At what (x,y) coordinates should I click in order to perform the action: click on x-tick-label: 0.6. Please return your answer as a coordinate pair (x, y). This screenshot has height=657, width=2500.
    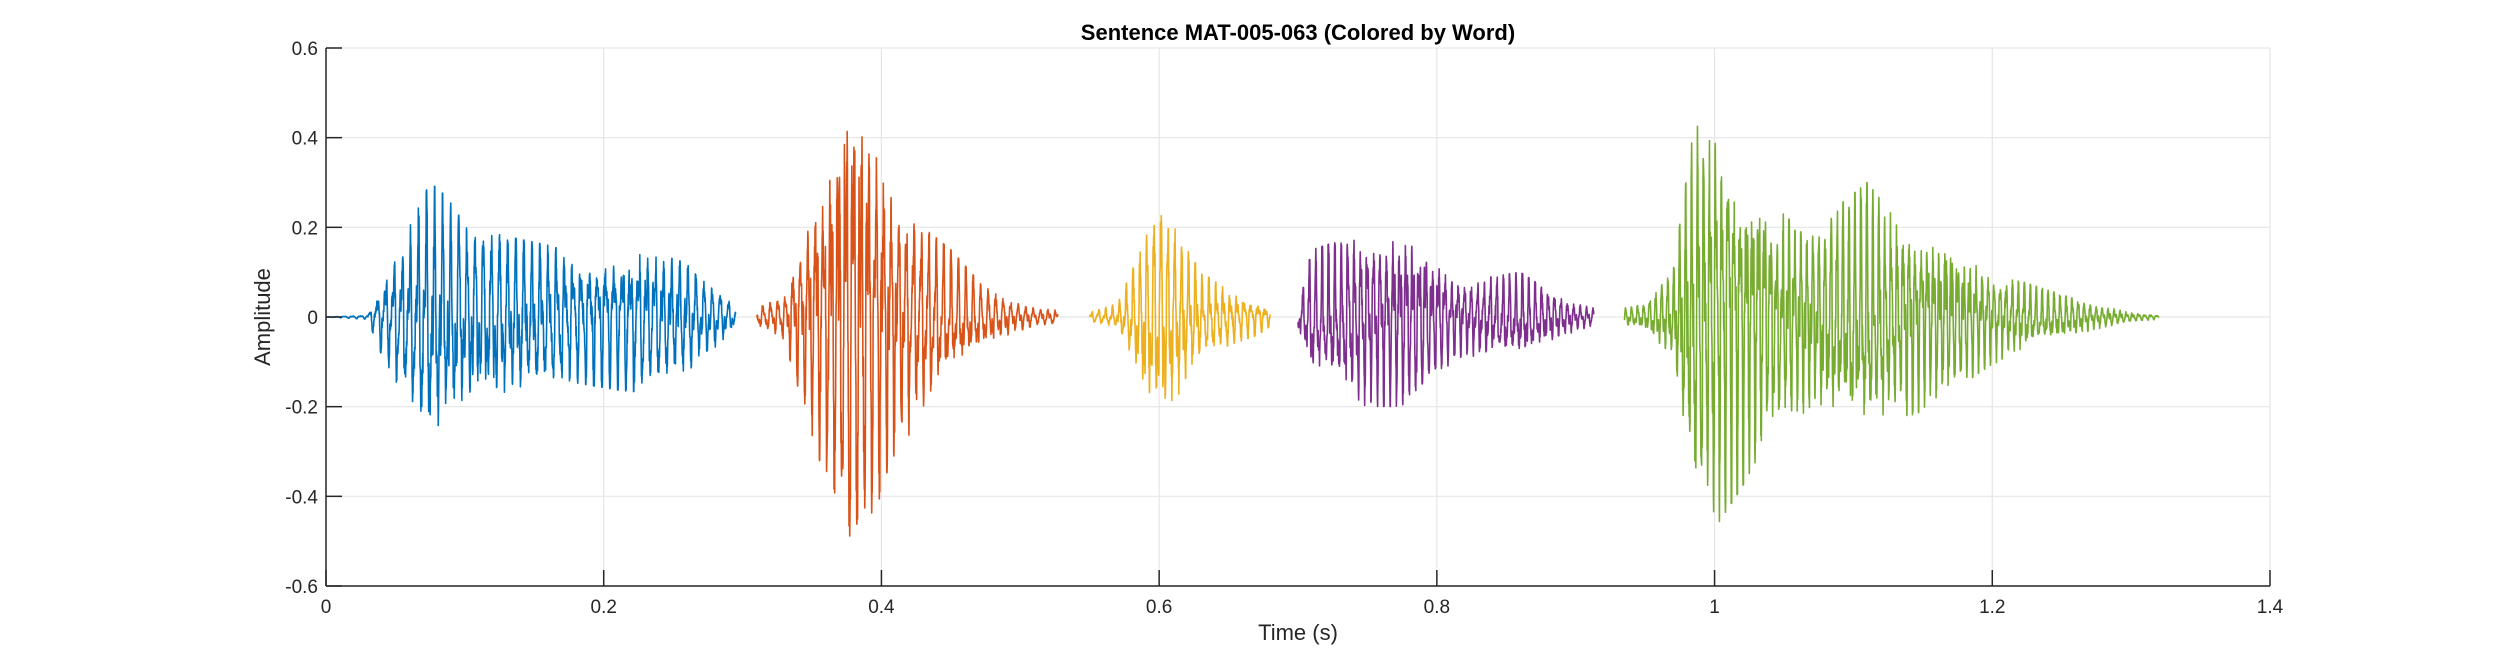
    Looking at the image, I should click on (1159, 607).